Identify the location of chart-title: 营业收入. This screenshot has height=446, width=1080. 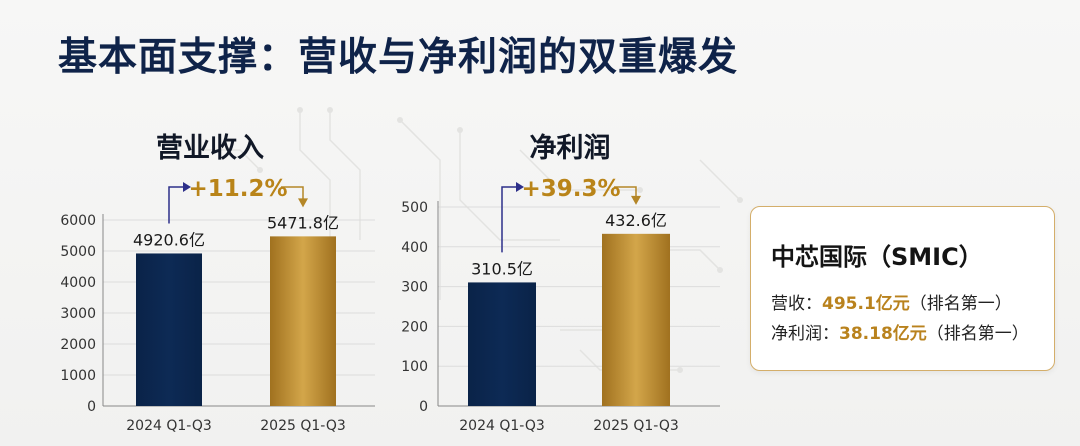
(210, 148).